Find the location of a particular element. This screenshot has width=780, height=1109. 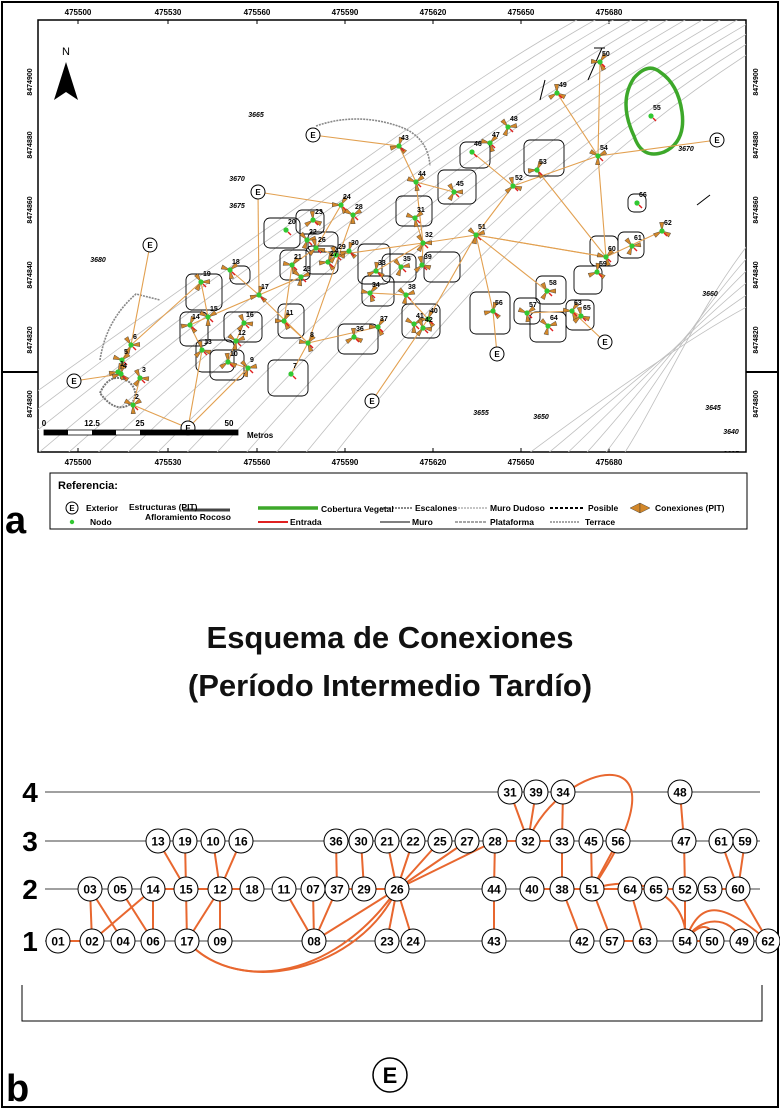

node-label: 55 is located at coordinates (657, 108).